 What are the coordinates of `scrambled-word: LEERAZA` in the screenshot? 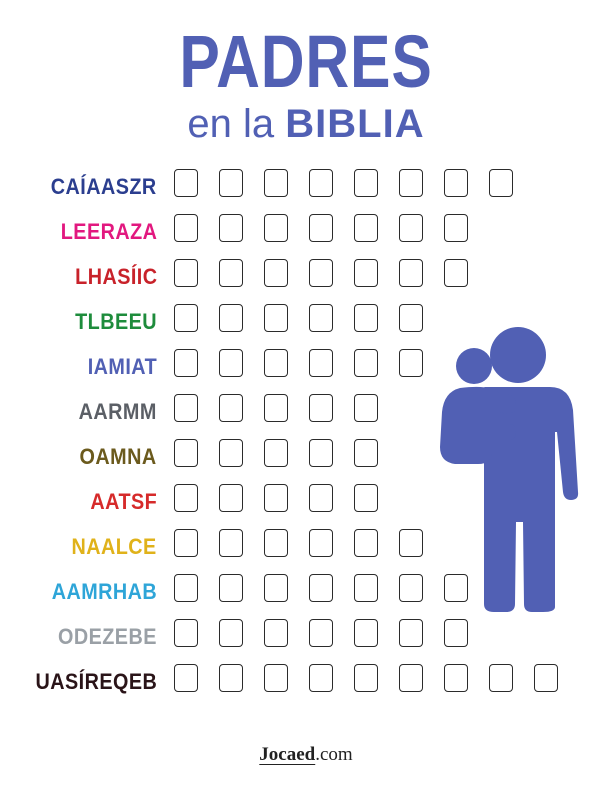 It's located at (78, 232).